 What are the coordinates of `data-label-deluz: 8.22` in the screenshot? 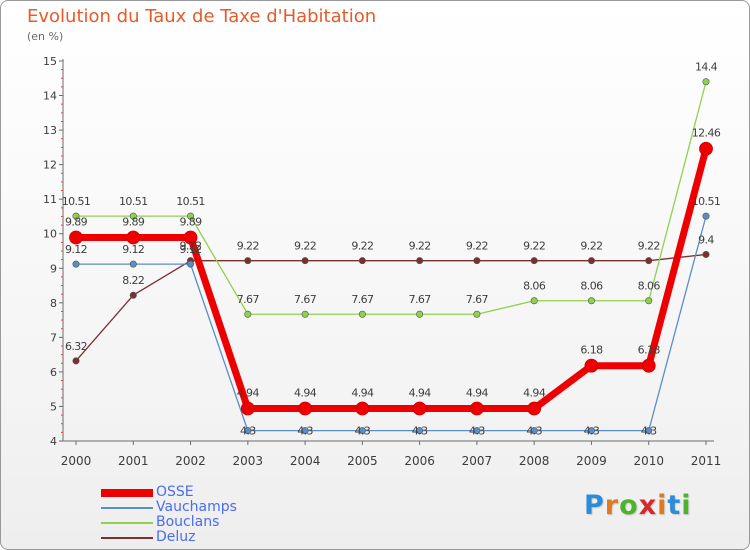 It's located at (133, 280).